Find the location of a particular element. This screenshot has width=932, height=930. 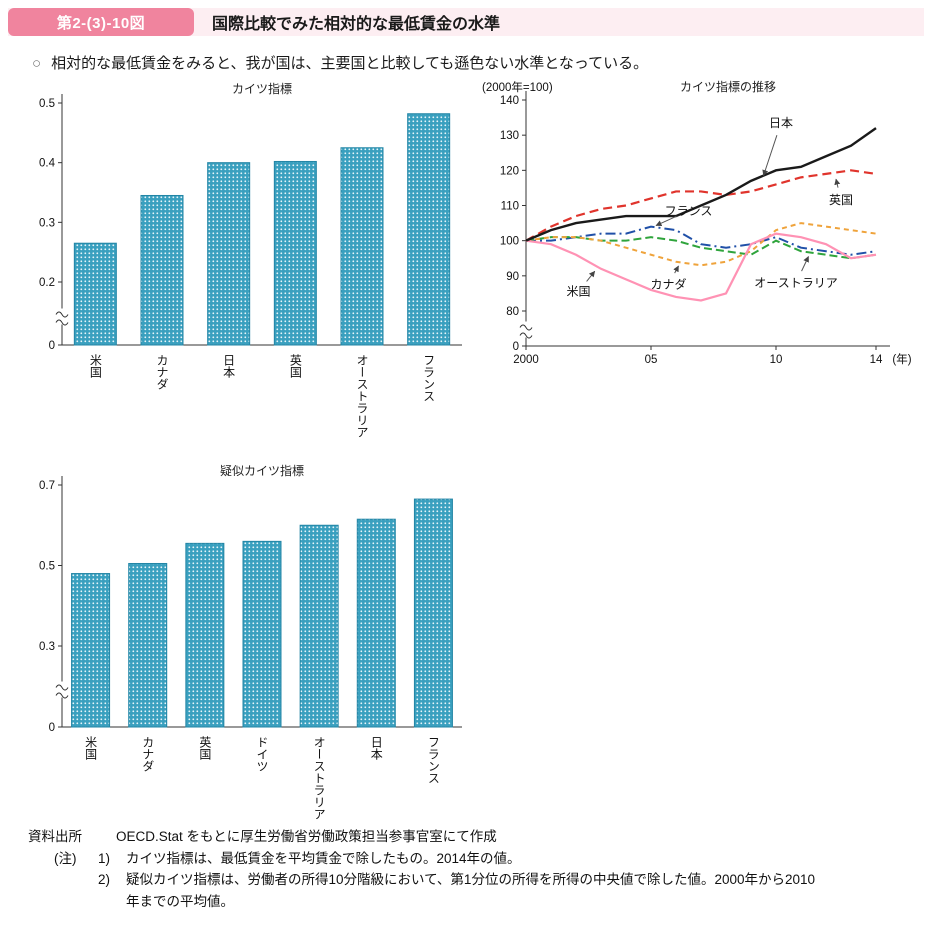

note-number-2: 2) is located at coordinates (104, 880).